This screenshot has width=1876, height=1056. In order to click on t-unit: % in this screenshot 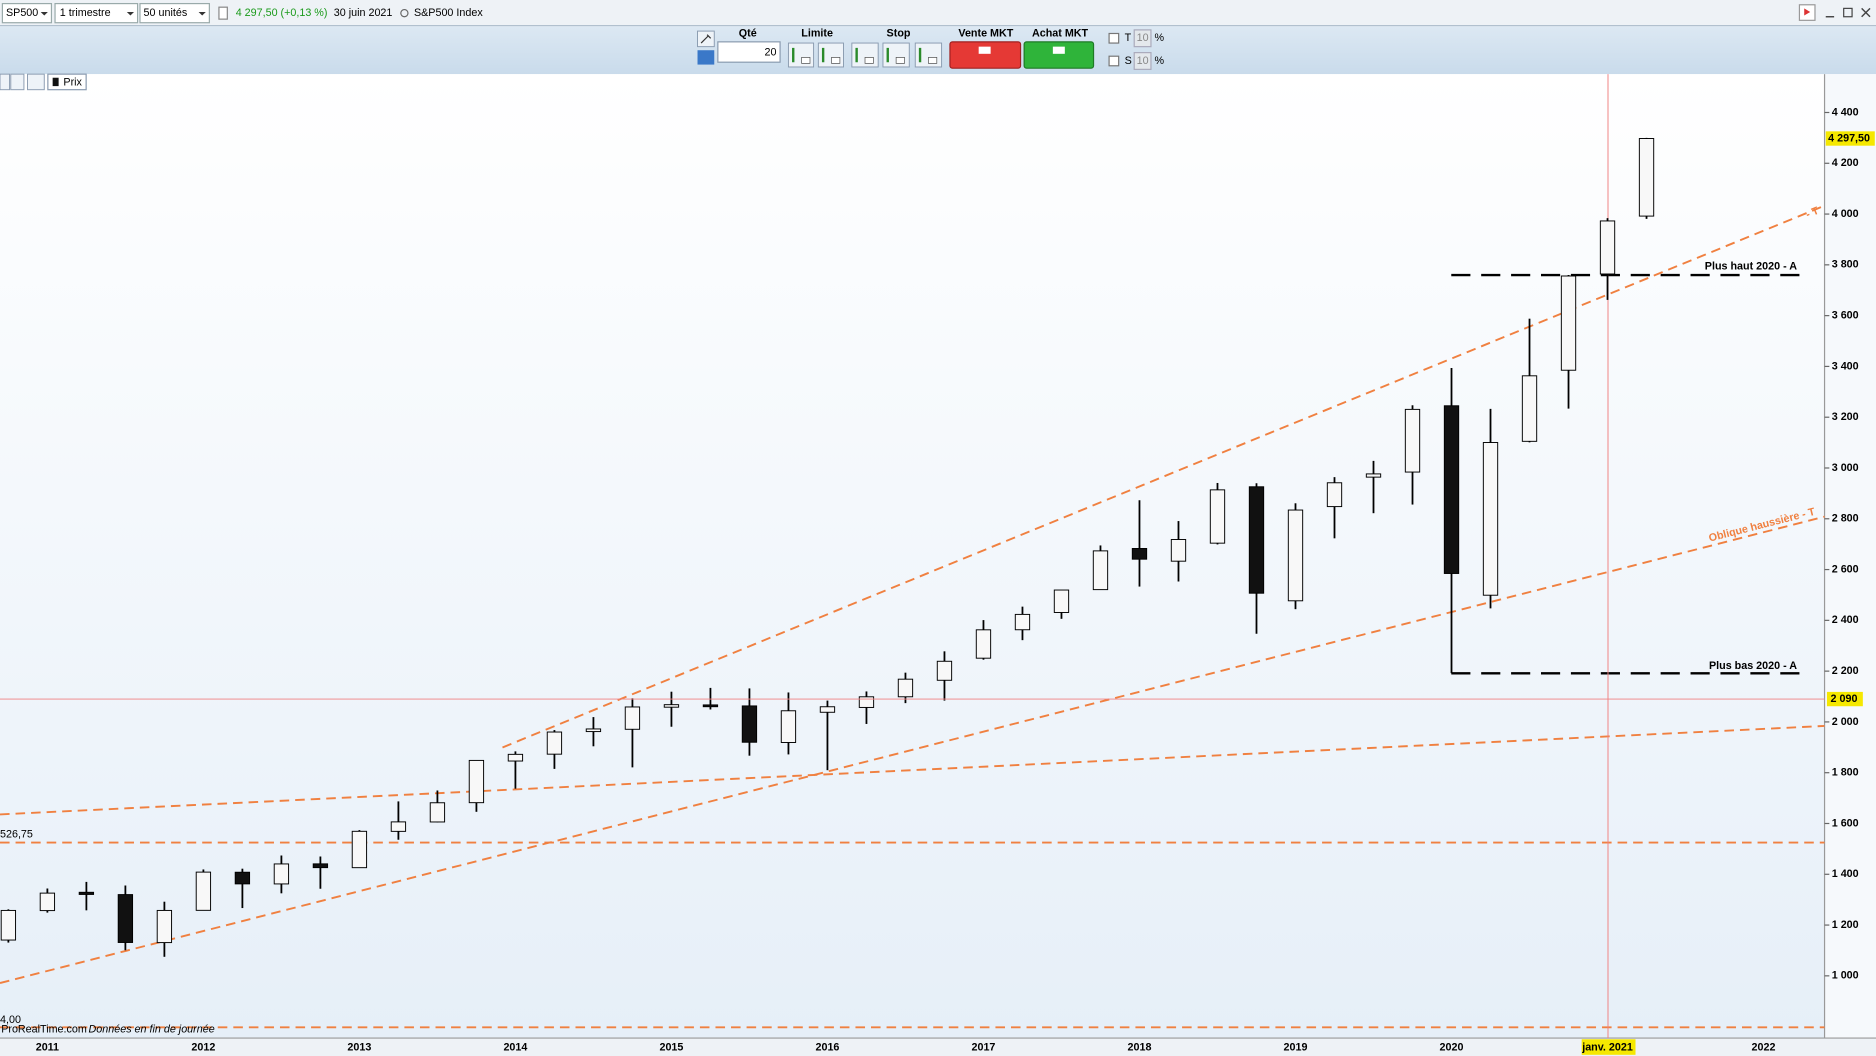, I will do `click(1160, 38)`.